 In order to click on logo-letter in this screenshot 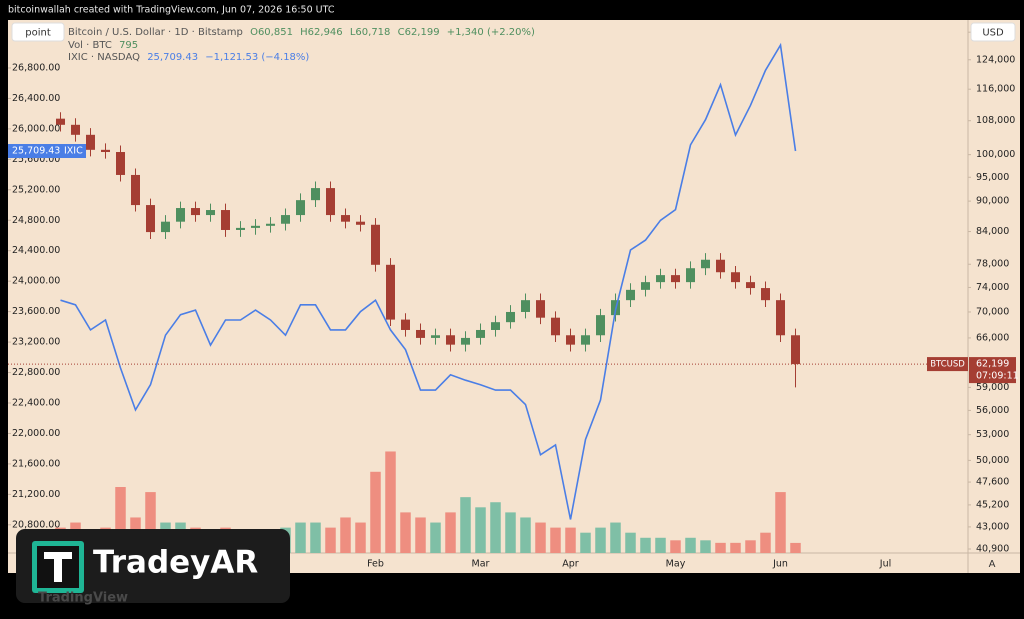, I will do `click(58, 567)`.